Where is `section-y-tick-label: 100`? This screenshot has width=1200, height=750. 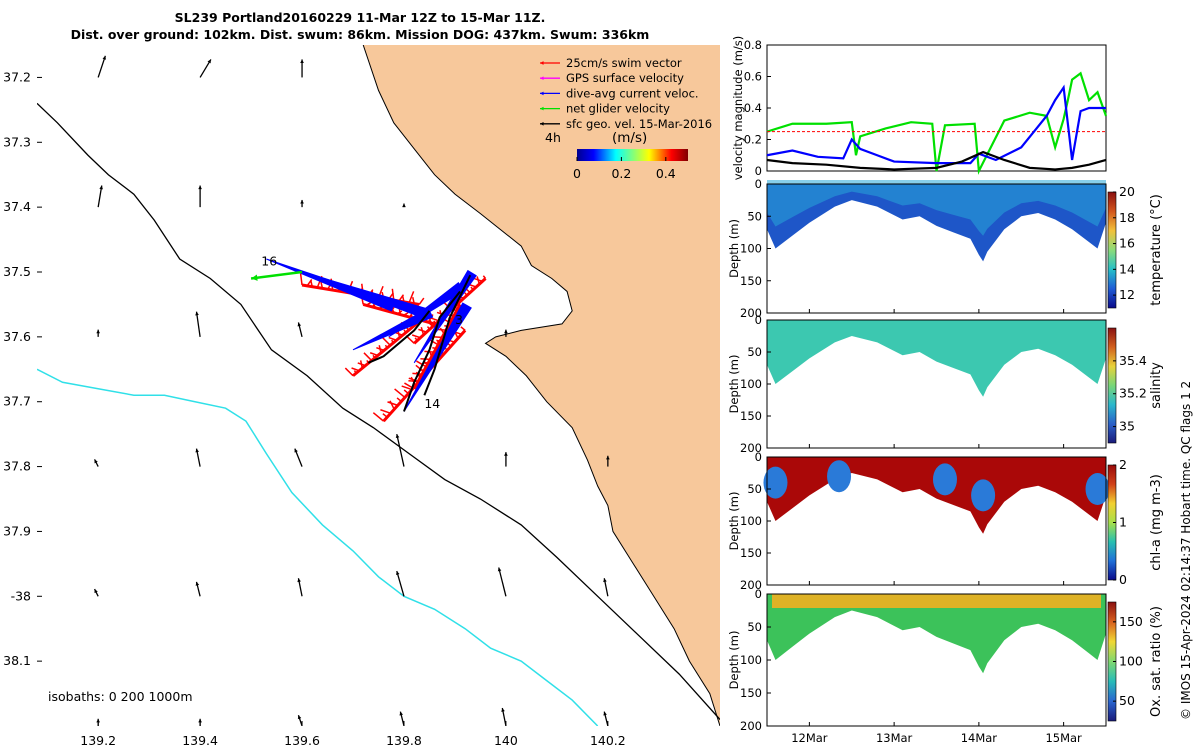
section-y-tick-label: 100 is located at coordinates (751, 384).